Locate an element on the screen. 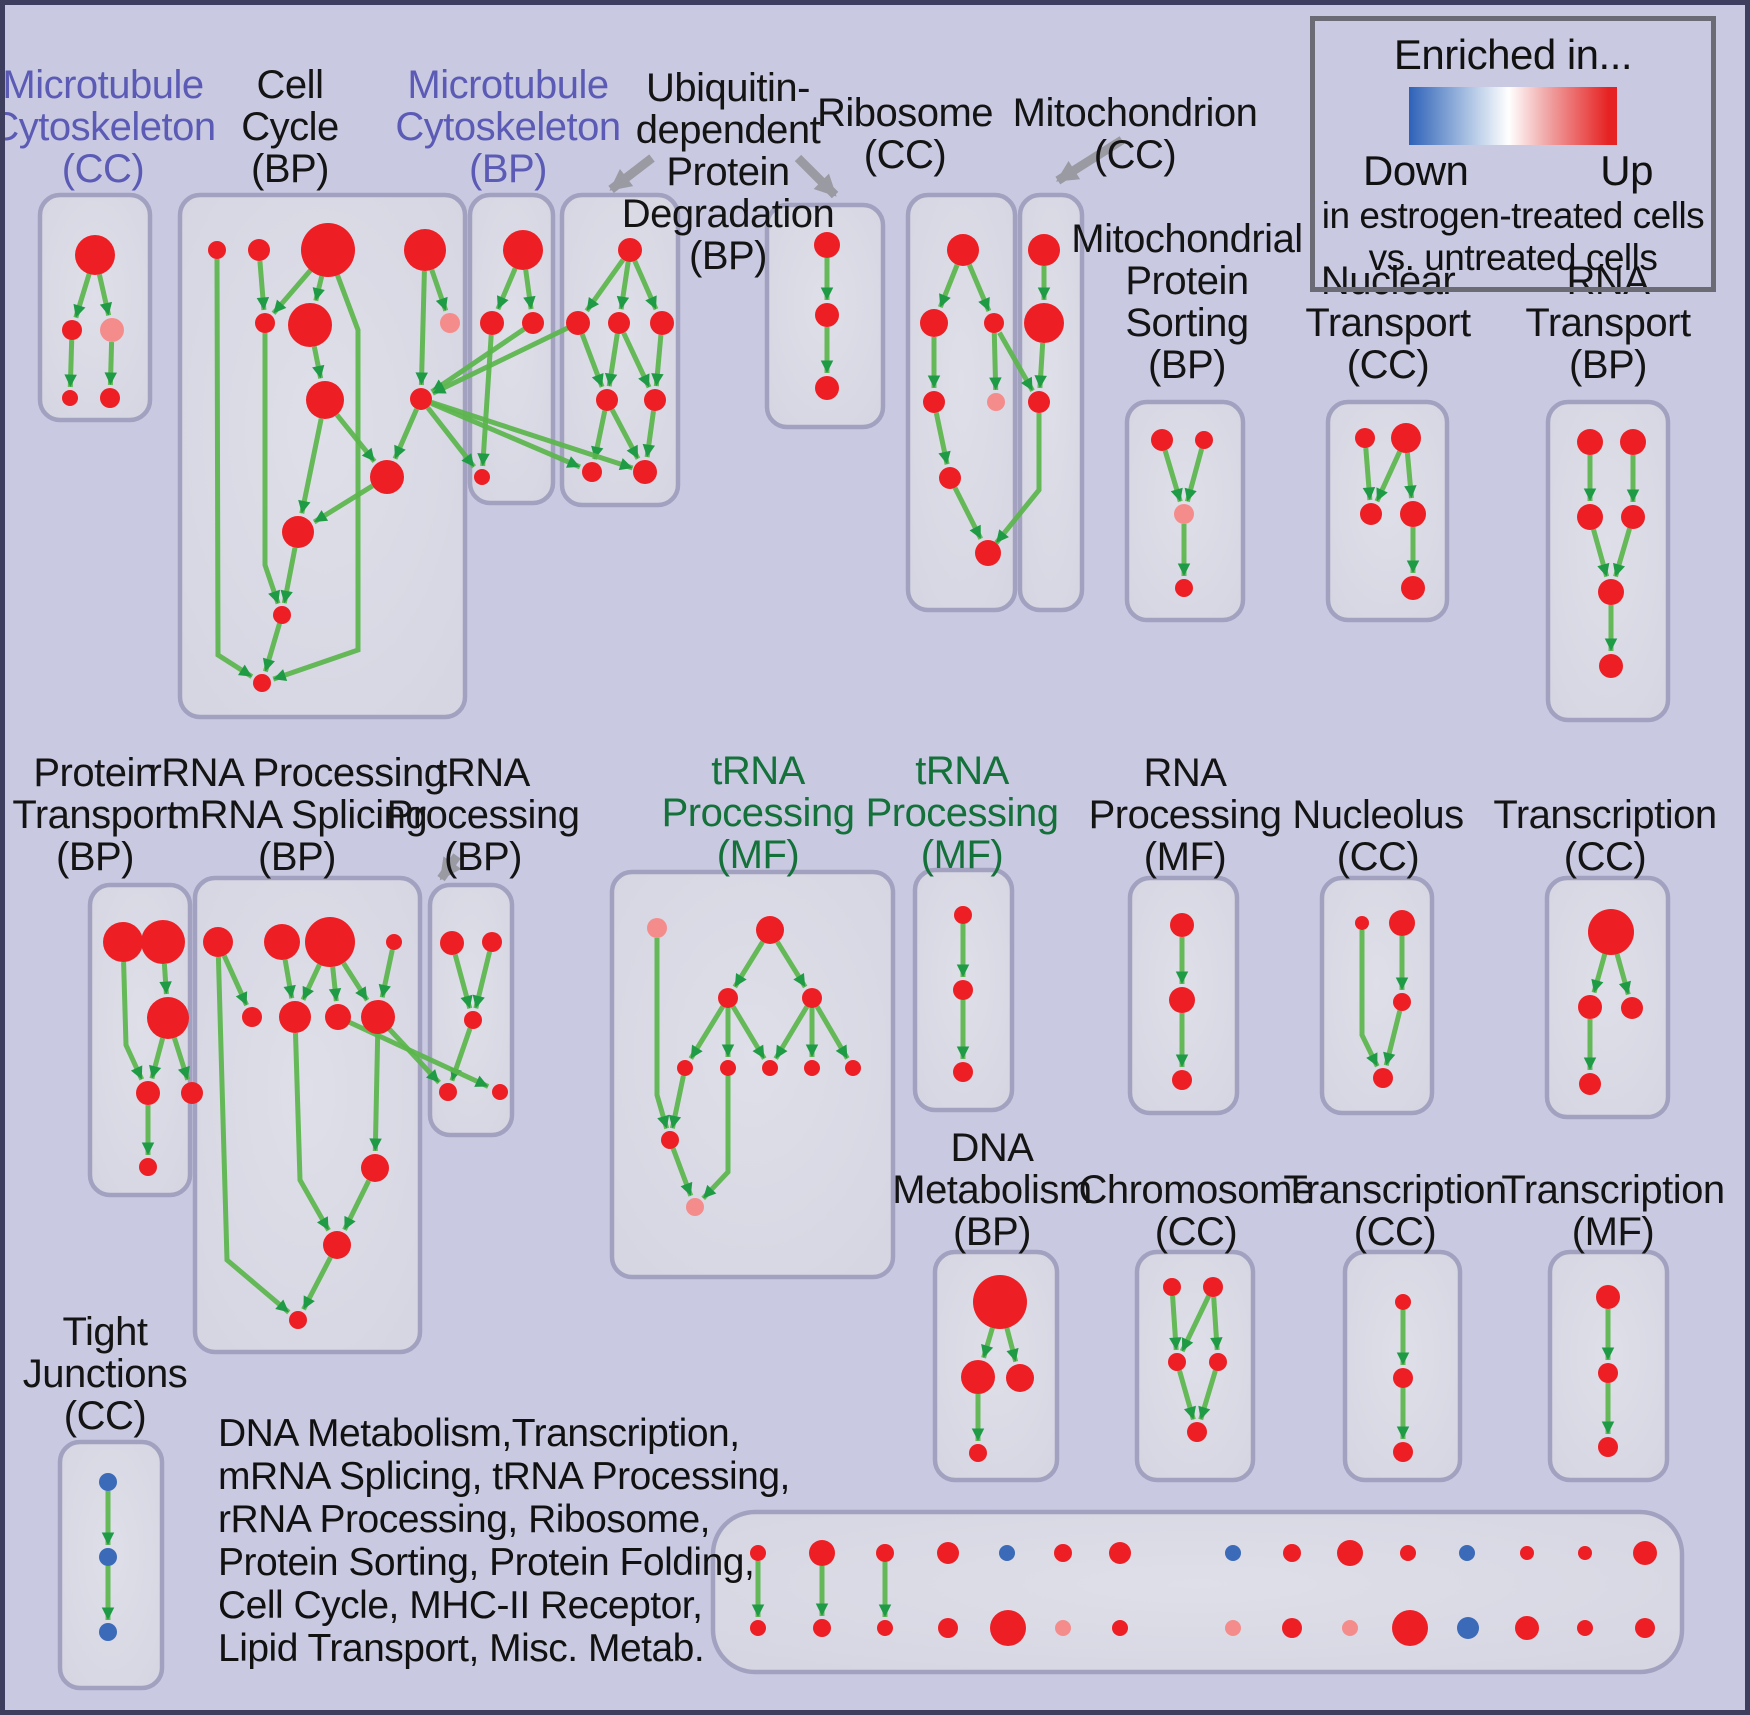 This screenshot has width=1750, height=1715. merged-categories-line: mRNA Splicing, tRNA Processing, is located at coordinates (504, 1476).